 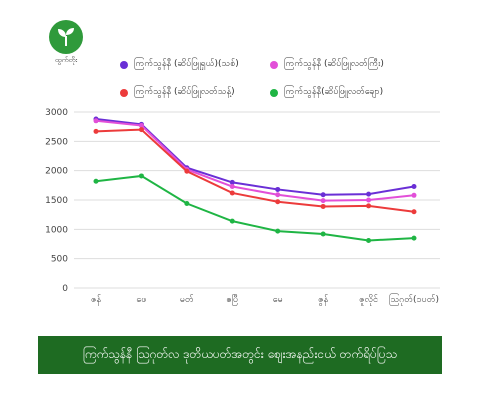 I want to click on y-tick-label: 1000, so click(x=56, y=230).